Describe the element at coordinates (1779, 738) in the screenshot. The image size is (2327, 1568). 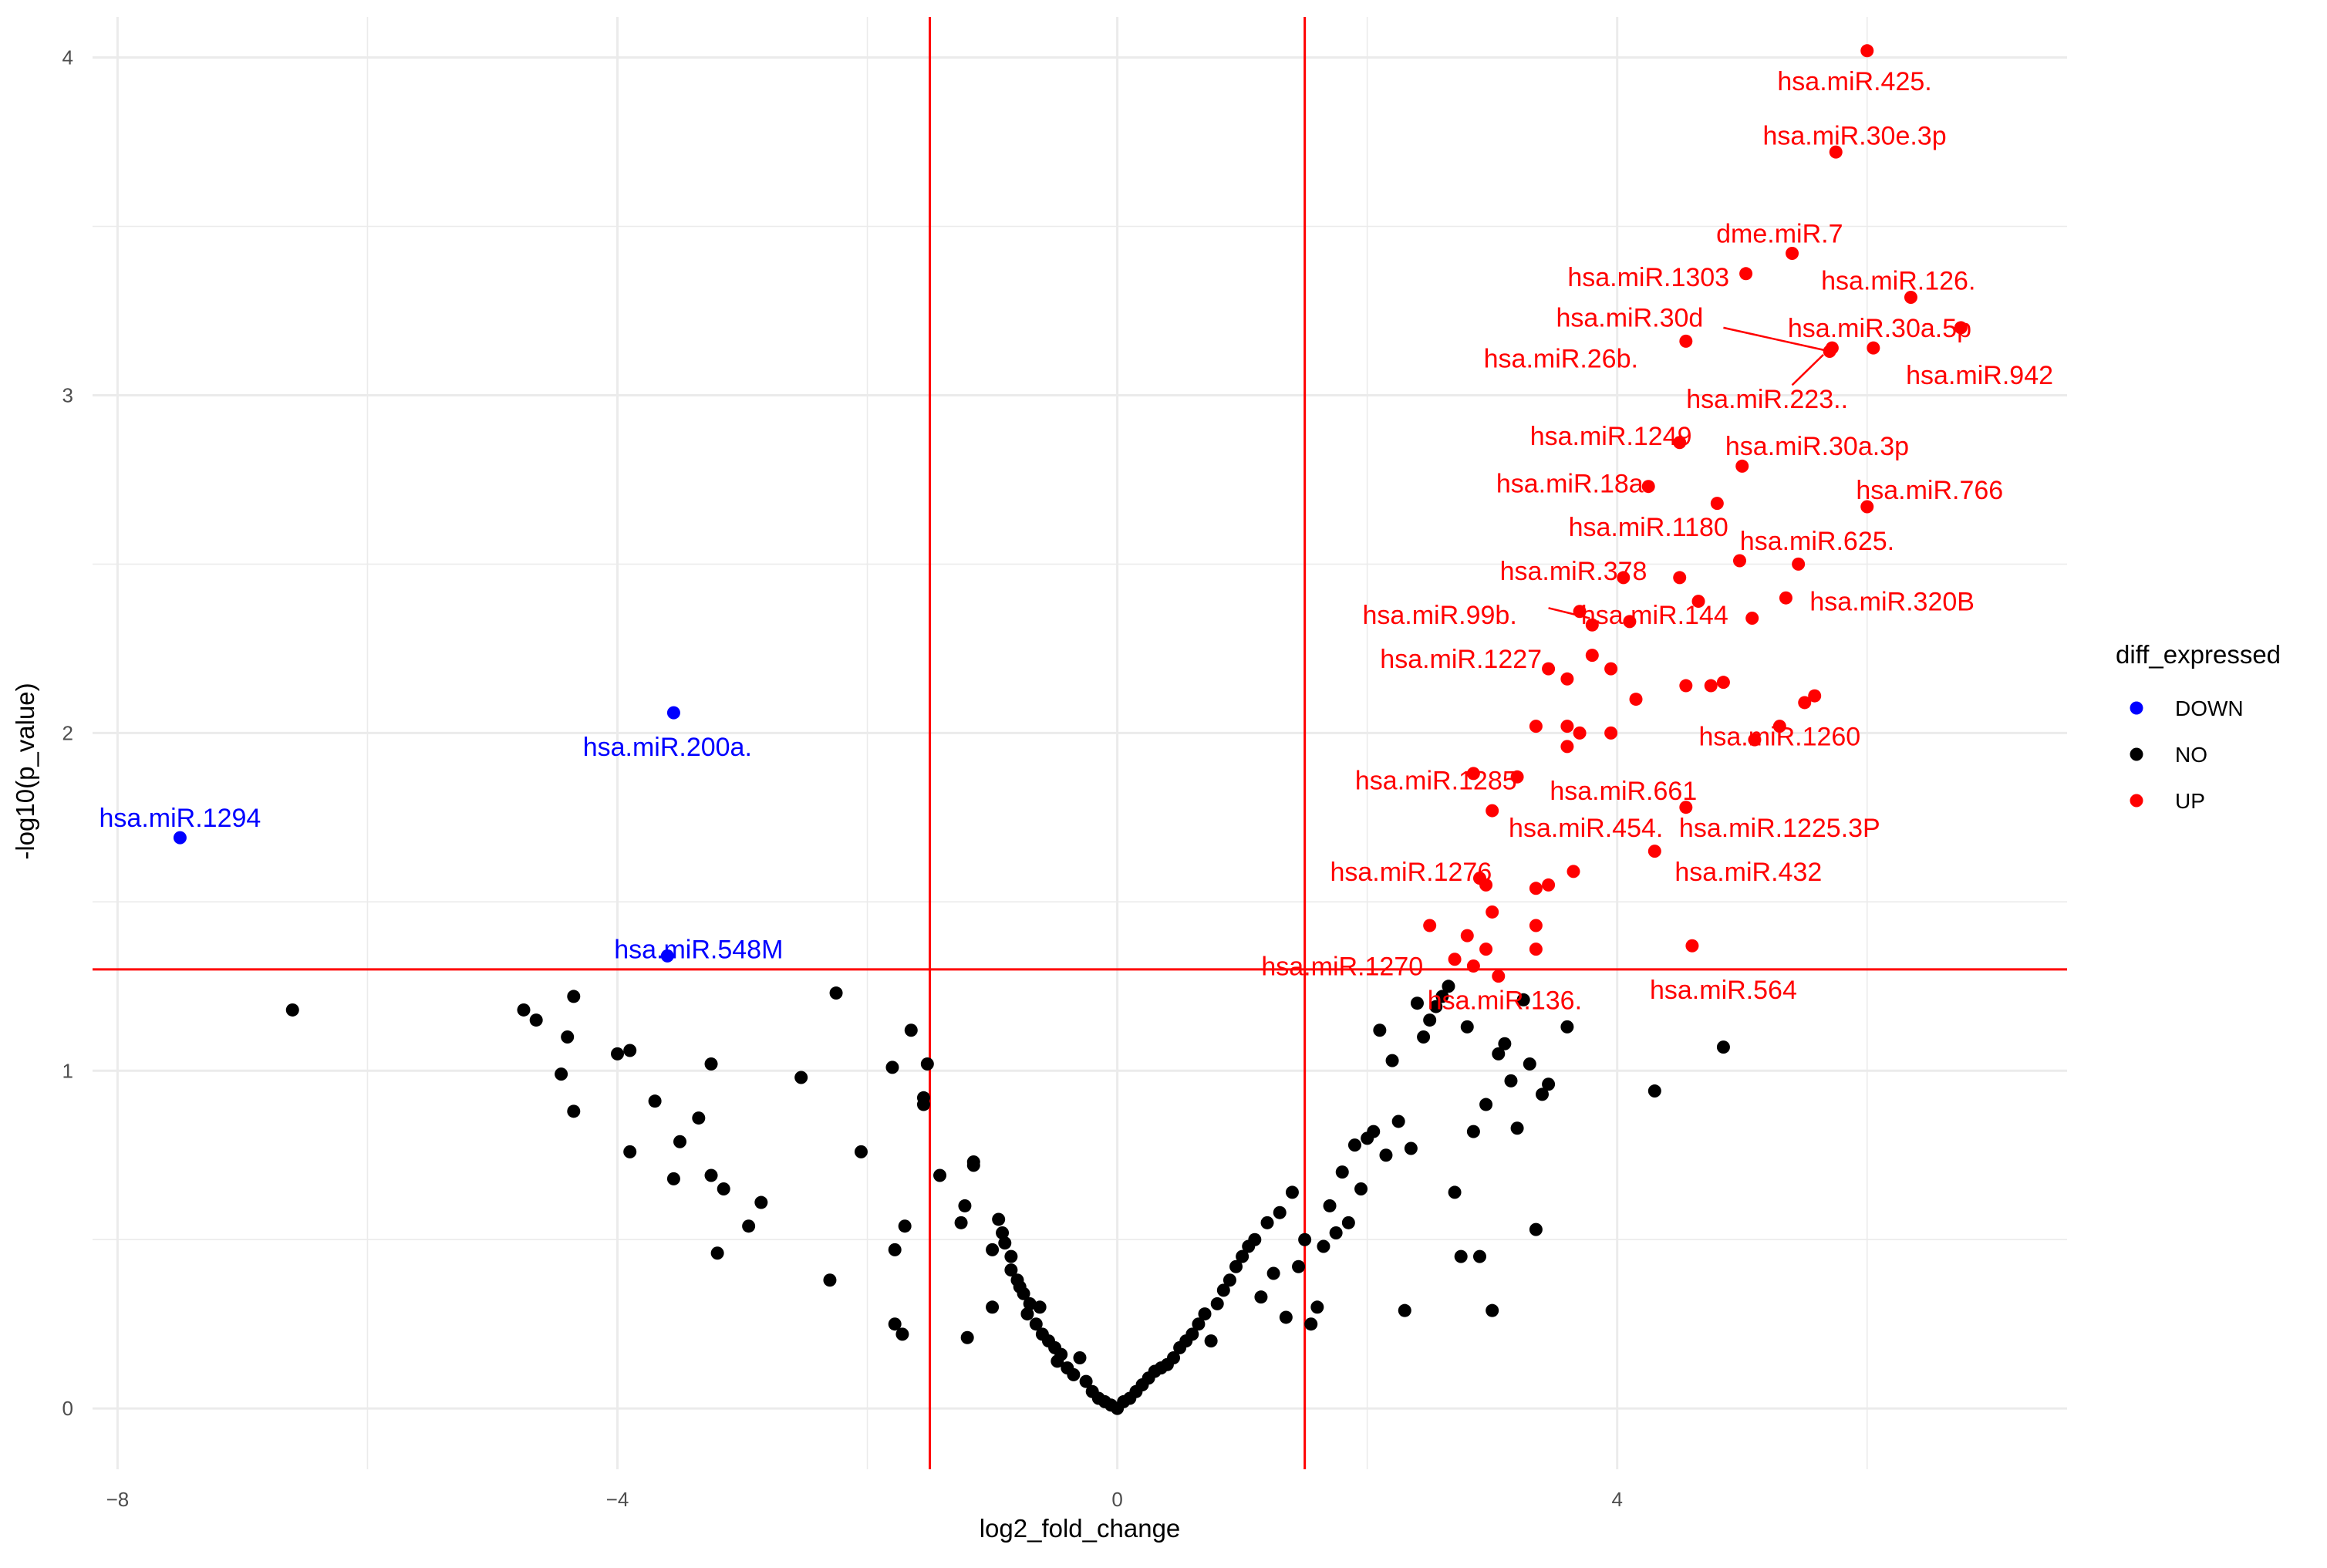
I see `point-label: hsa.miR.1260` at that location.